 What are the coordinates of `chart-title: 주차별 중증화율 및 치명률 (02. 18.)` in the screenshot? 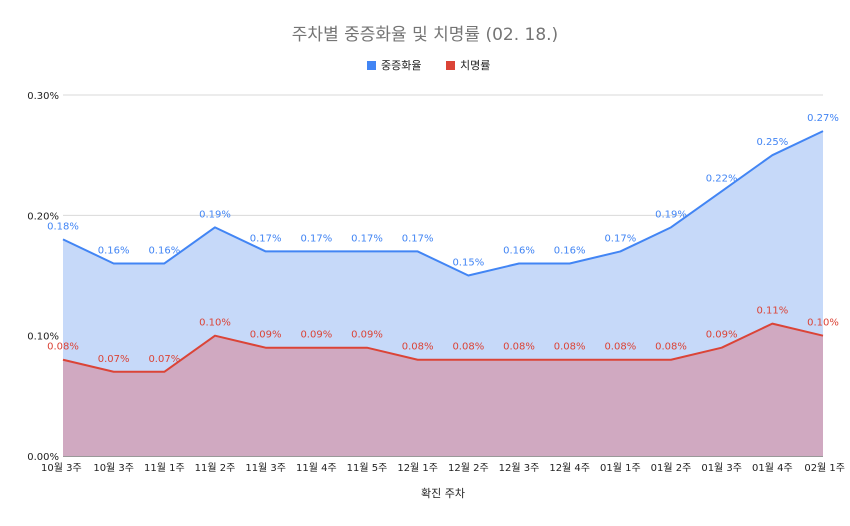 It's located at (425, 35).